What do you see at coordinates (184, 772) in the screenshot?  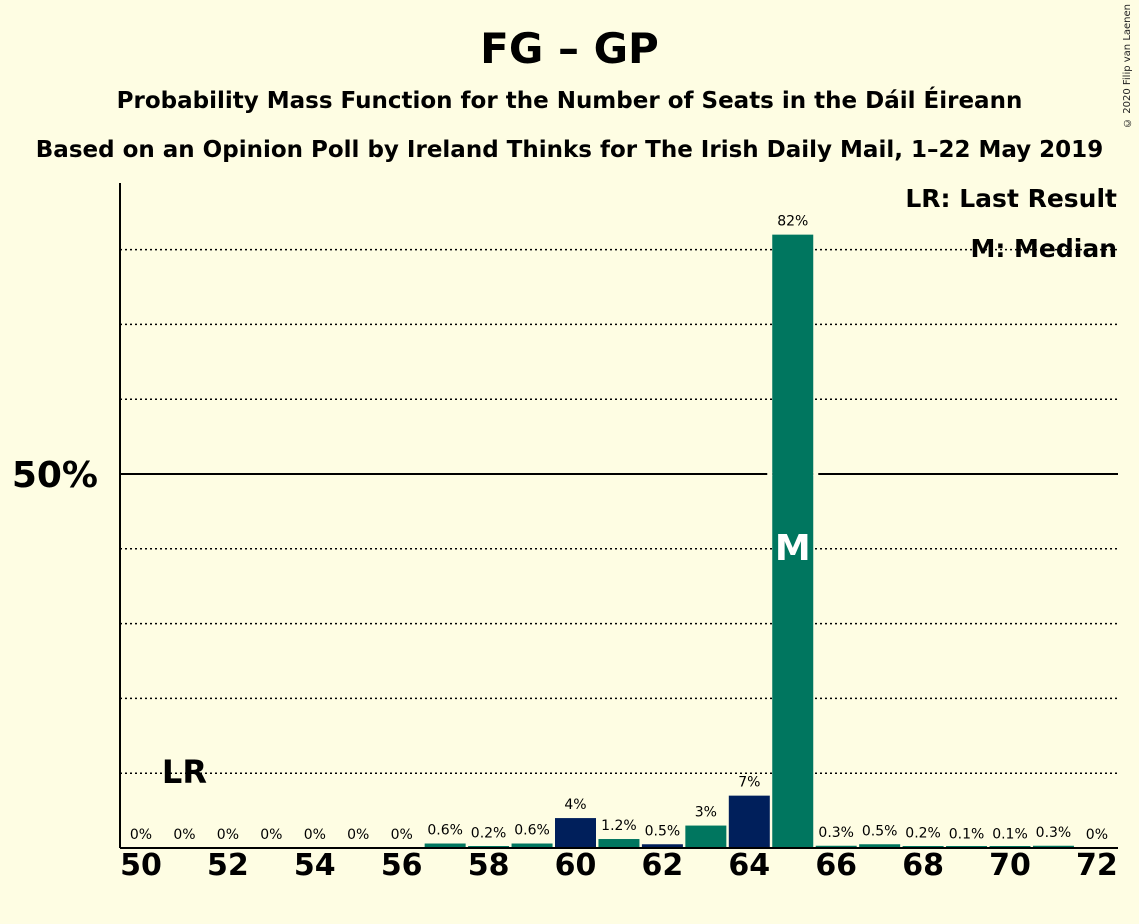 I see `last-result-marker: LR` at bounding box center [184, 772].